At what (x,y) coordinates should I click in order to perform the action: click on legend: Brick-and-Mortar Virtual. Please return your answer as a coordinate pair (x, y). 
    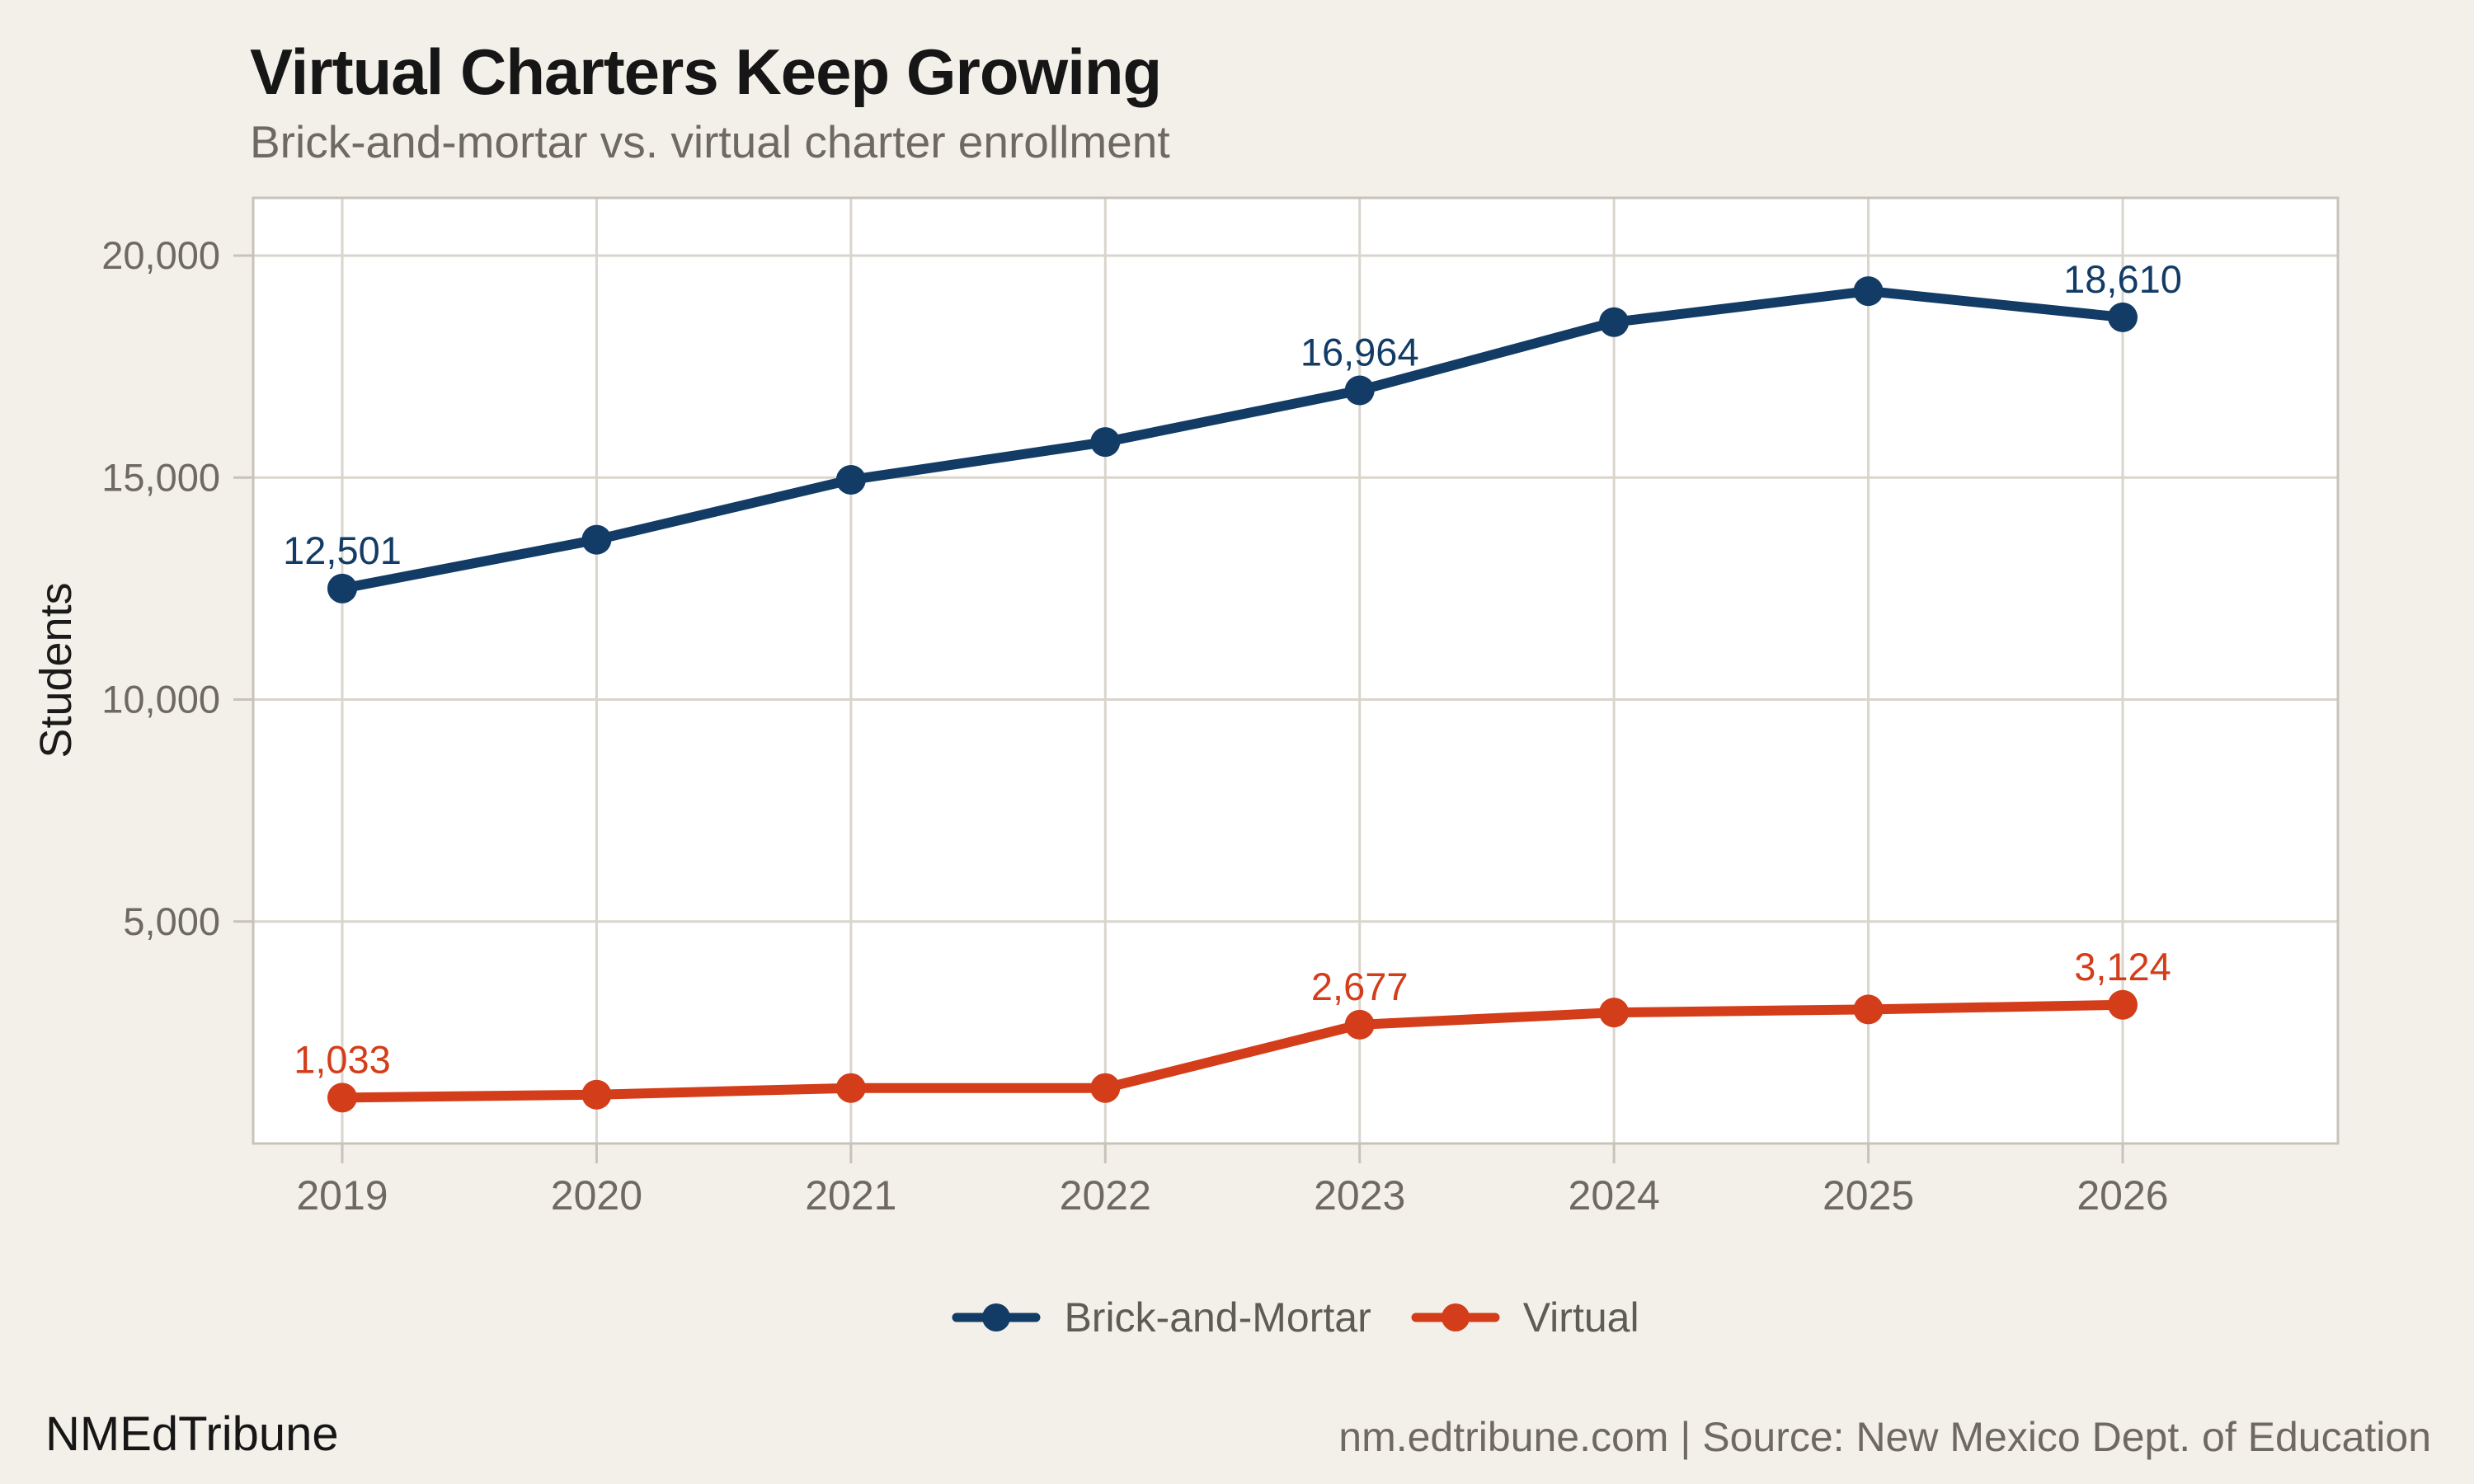
    Looking at the image, I should click on (1295, 1317).